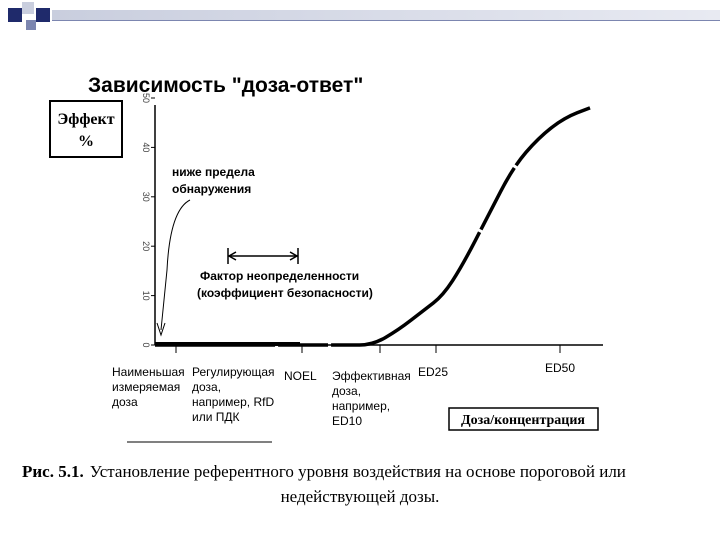 The width and height of the screenshot is (720, 540). I want to click on caption-line2: недействующей дозы., so click(360, 496).